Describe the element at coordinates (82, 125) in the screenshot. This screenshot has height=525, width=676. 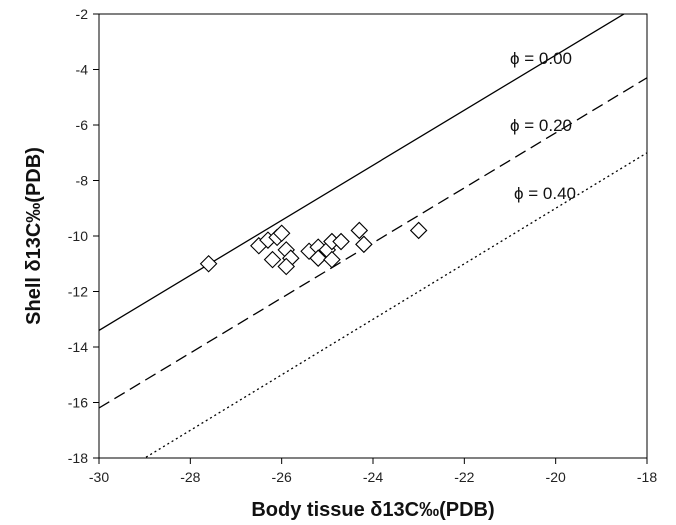
I see `y-tick-label: -6` at that location.